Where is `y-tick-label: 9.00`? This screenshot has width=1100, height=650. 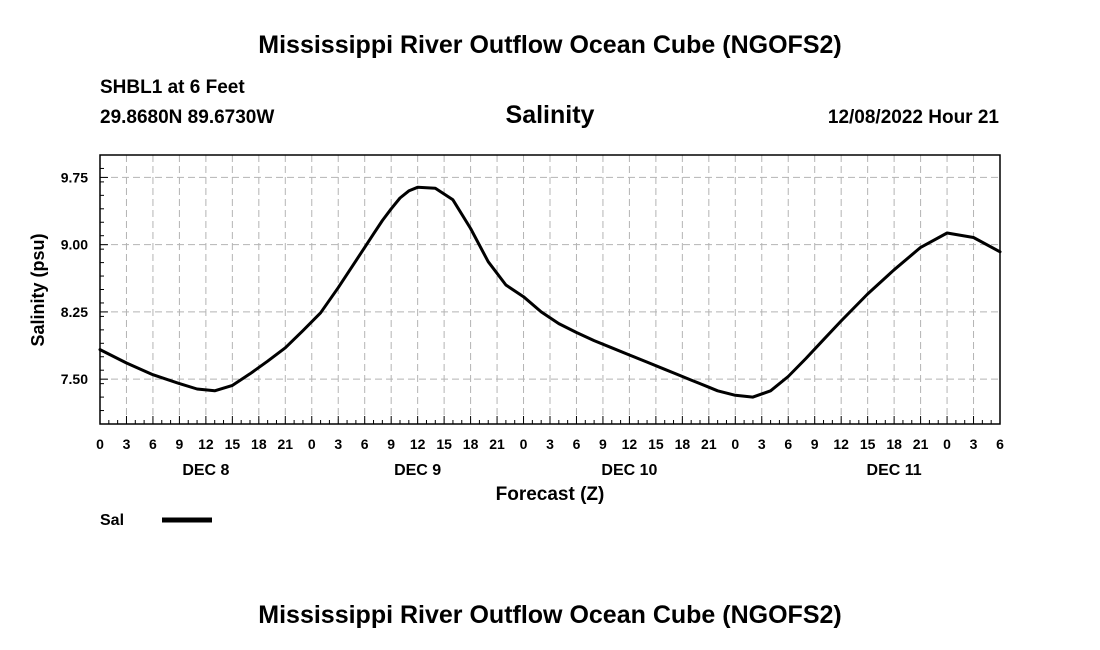
y-tick-label: 9.00 is located at coordinates (74, 245).